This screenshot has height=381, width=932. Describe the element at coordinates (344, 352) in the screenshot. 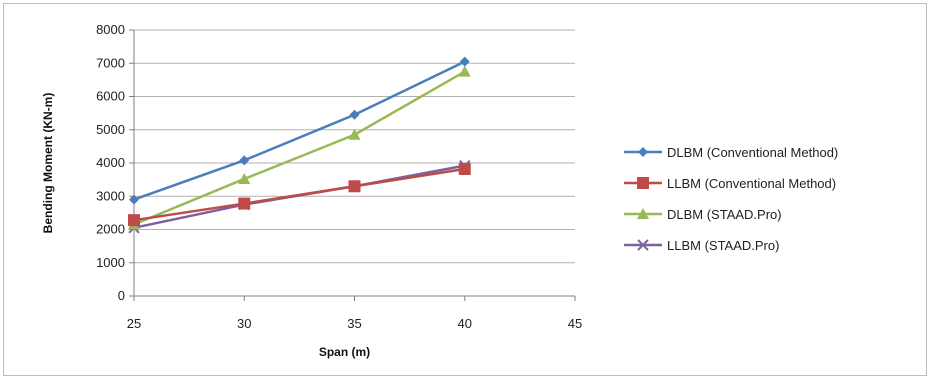

I see `x-axis-title: Span (m)` at that location.